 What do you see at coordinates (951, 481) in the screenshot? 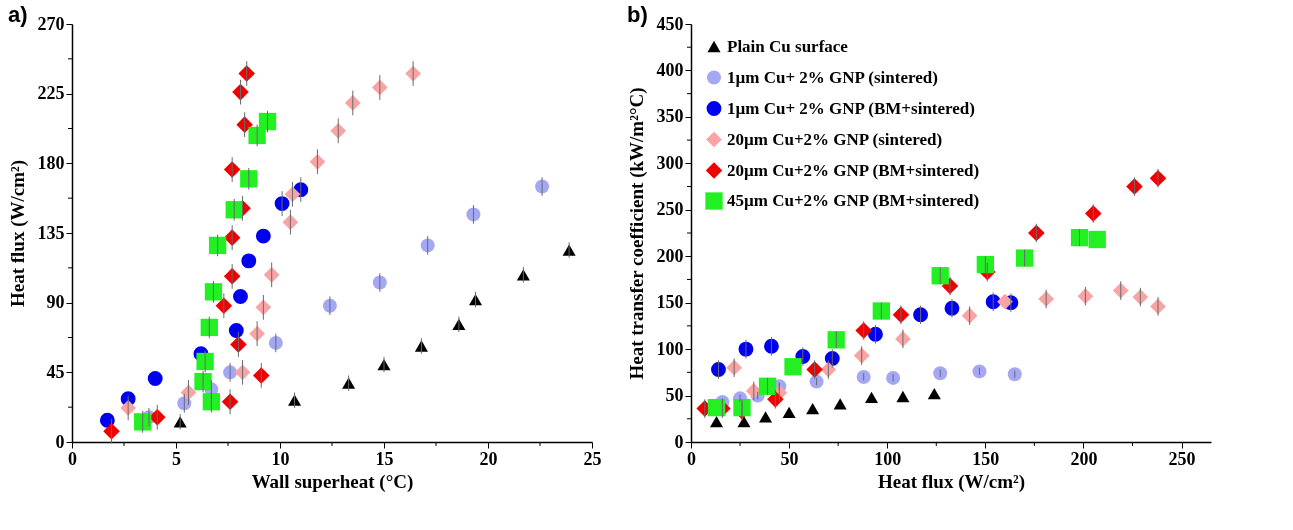
I see `x-axis-title: Heat flux (W/cm²)` at bounding box center [951, 481].